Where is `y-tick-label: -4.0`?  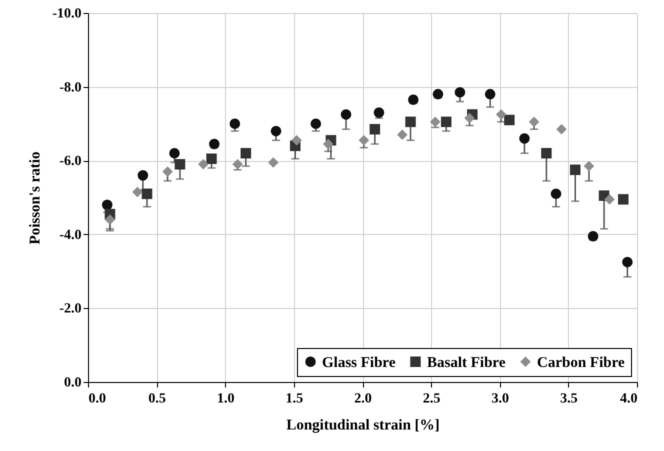
y-tick-label: -4.0 is located at coordinates (70, 235).